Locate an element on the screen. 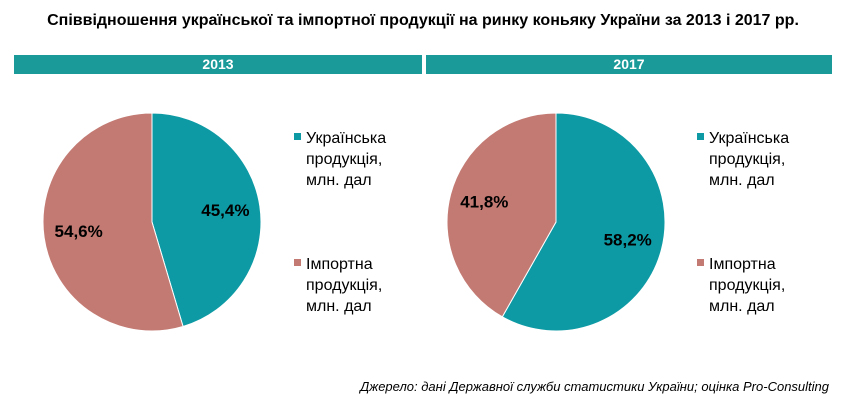  data-label-import: 54,6% is located at coordinates (79, 231).